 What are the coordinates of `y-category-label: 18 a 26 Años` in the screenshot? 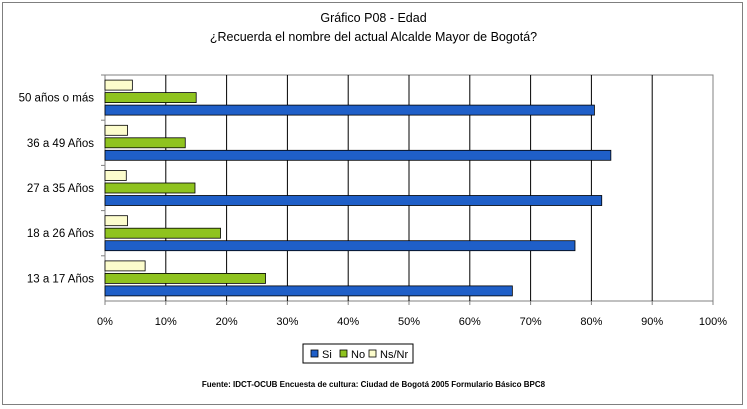 It's located at (60, 234).